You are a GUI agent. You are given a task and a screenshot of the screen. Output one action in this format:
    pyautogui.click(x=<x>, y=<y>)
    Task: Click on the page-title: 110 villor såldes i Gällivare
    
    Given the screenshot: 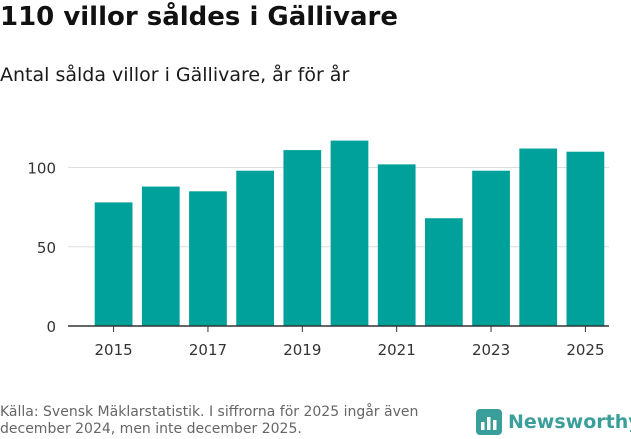 What is the action you would take?
    pyautogui.click(x=199, y=17)
    